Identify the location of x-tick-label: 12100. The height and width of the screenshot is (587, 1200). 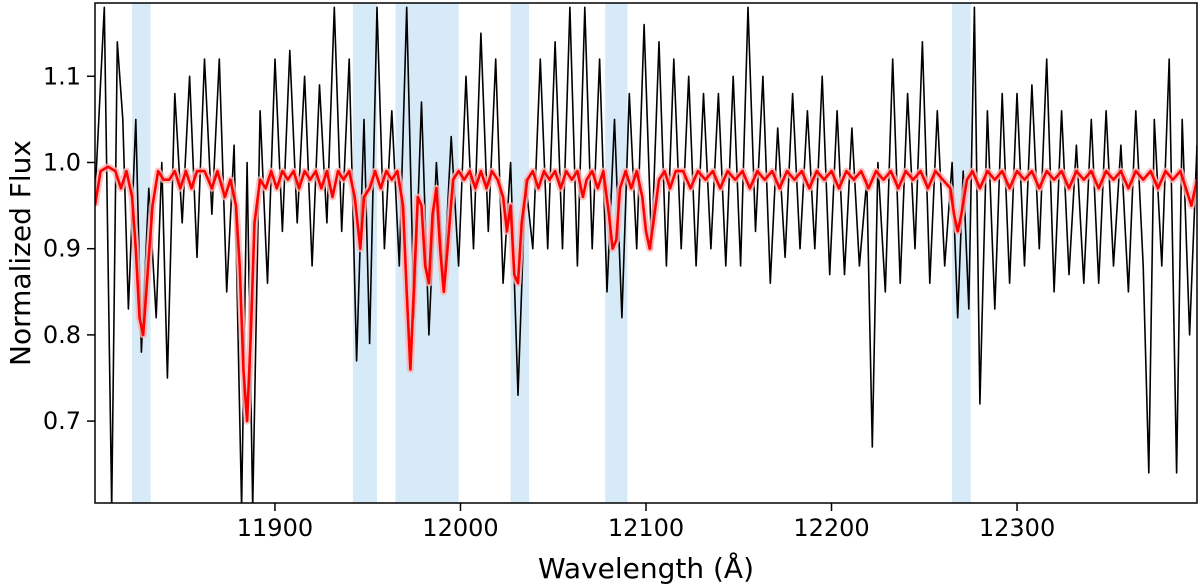
(646, 528).